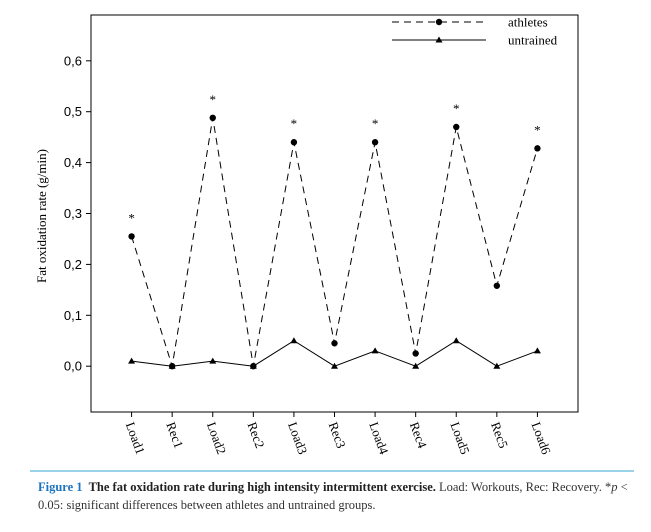 The image size is (651, 532). I want to click on x-tick-label: Rec4, so click(418, 435).